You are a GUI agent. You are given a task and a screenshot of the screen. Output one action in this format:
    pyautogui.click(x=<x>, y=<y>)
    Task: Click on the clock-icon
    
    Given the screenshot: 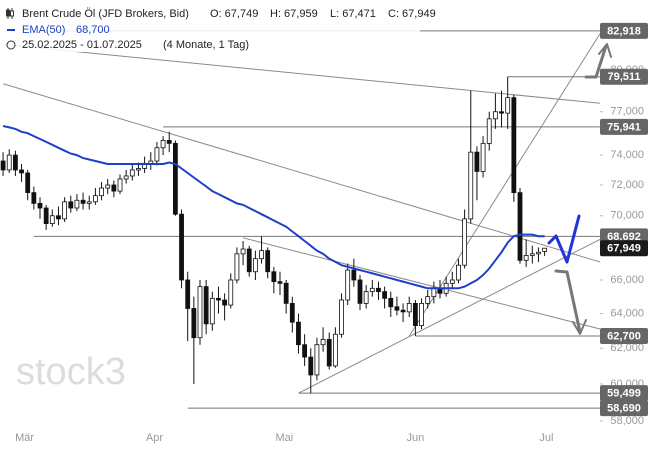 What is the action you would take?
    pyautogui.click(x=11, y=45)
    